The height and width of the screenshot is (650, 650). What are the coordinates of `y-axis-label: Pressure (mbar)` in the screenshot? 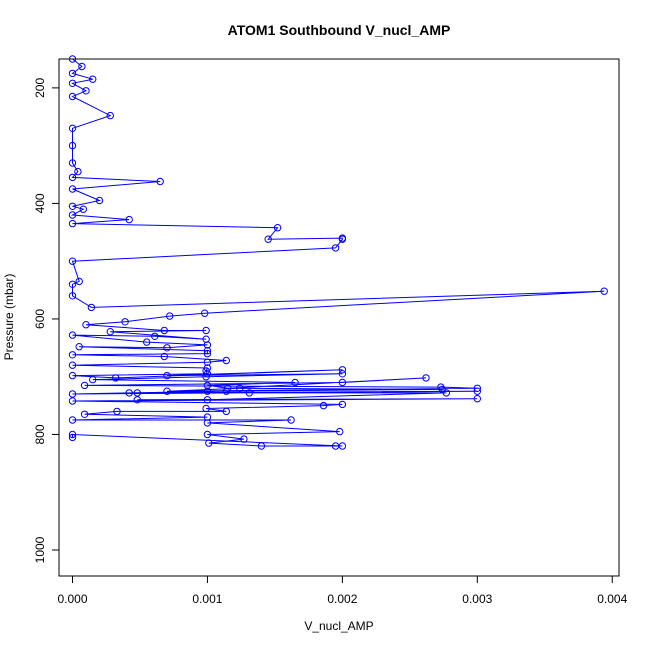 It's located at (9, 317).